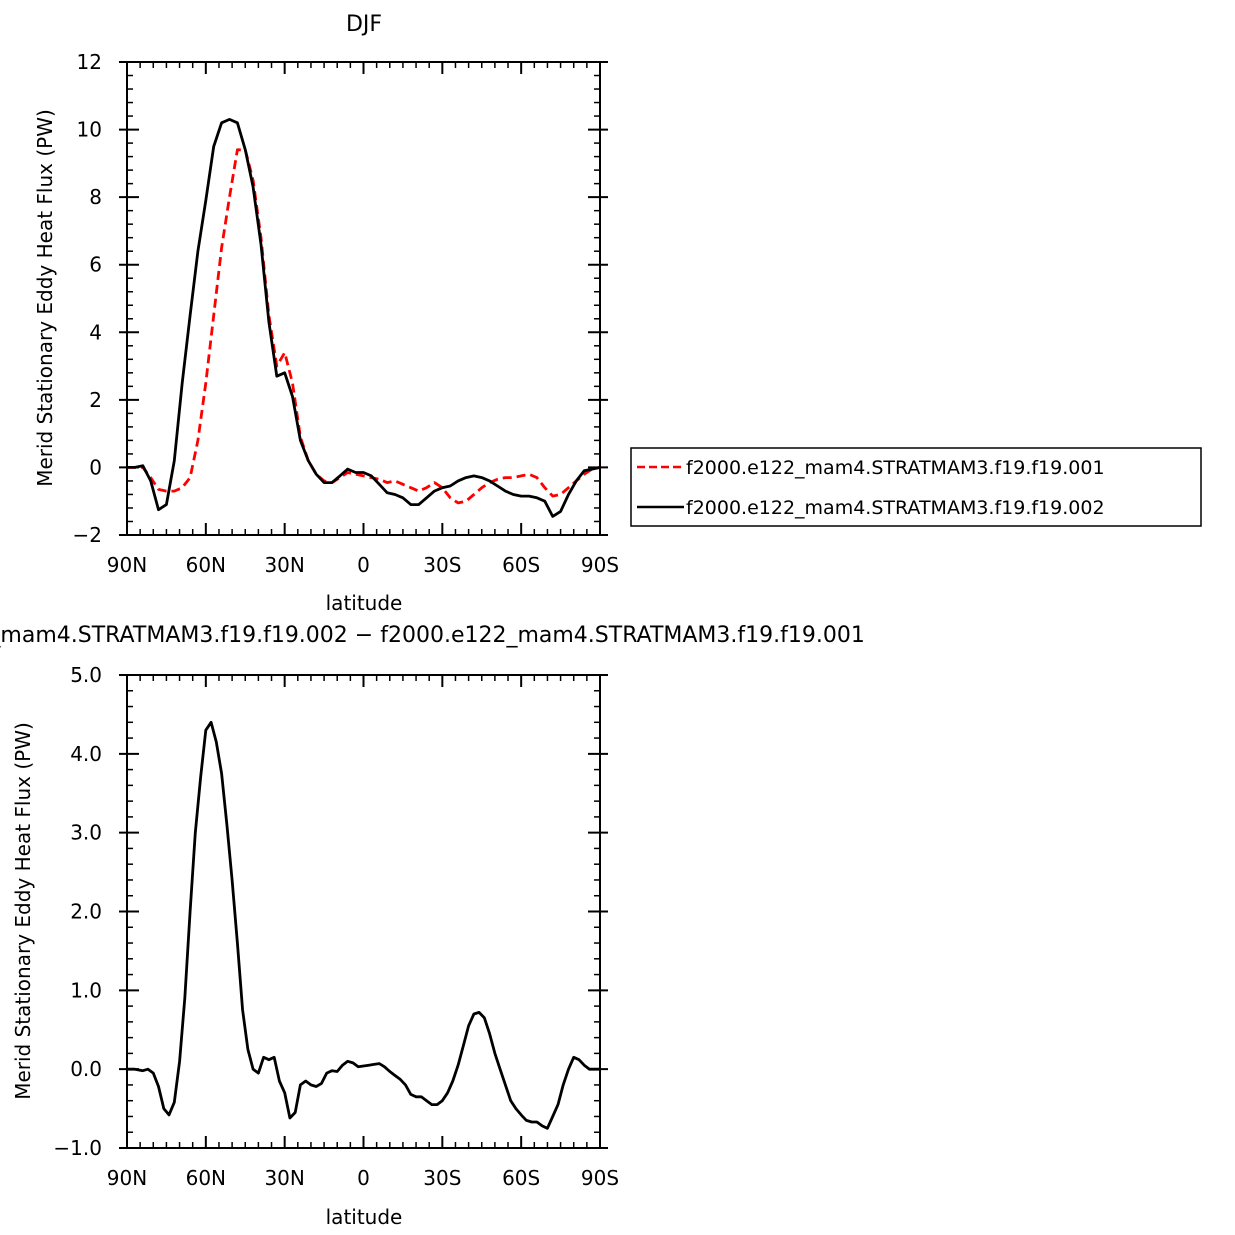  Describe the element at coordinates (89, 130) in the screenshot. I see `top-y-tick-label: 10` at that location.